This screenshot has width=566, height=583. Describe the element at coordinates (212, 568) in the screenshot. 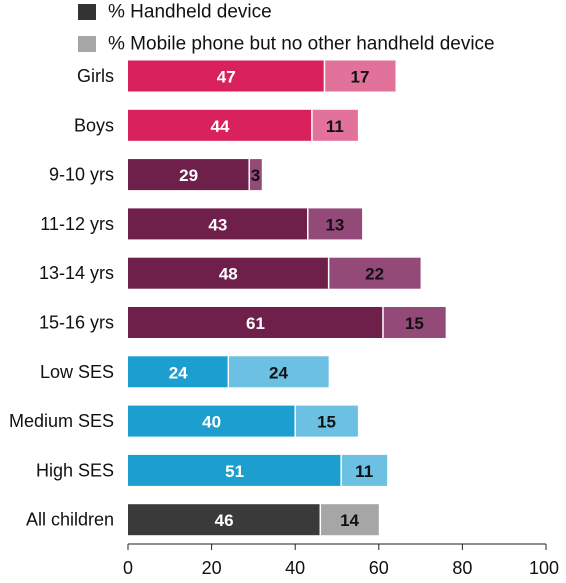

I see `x-tick-label: 20` at that location.